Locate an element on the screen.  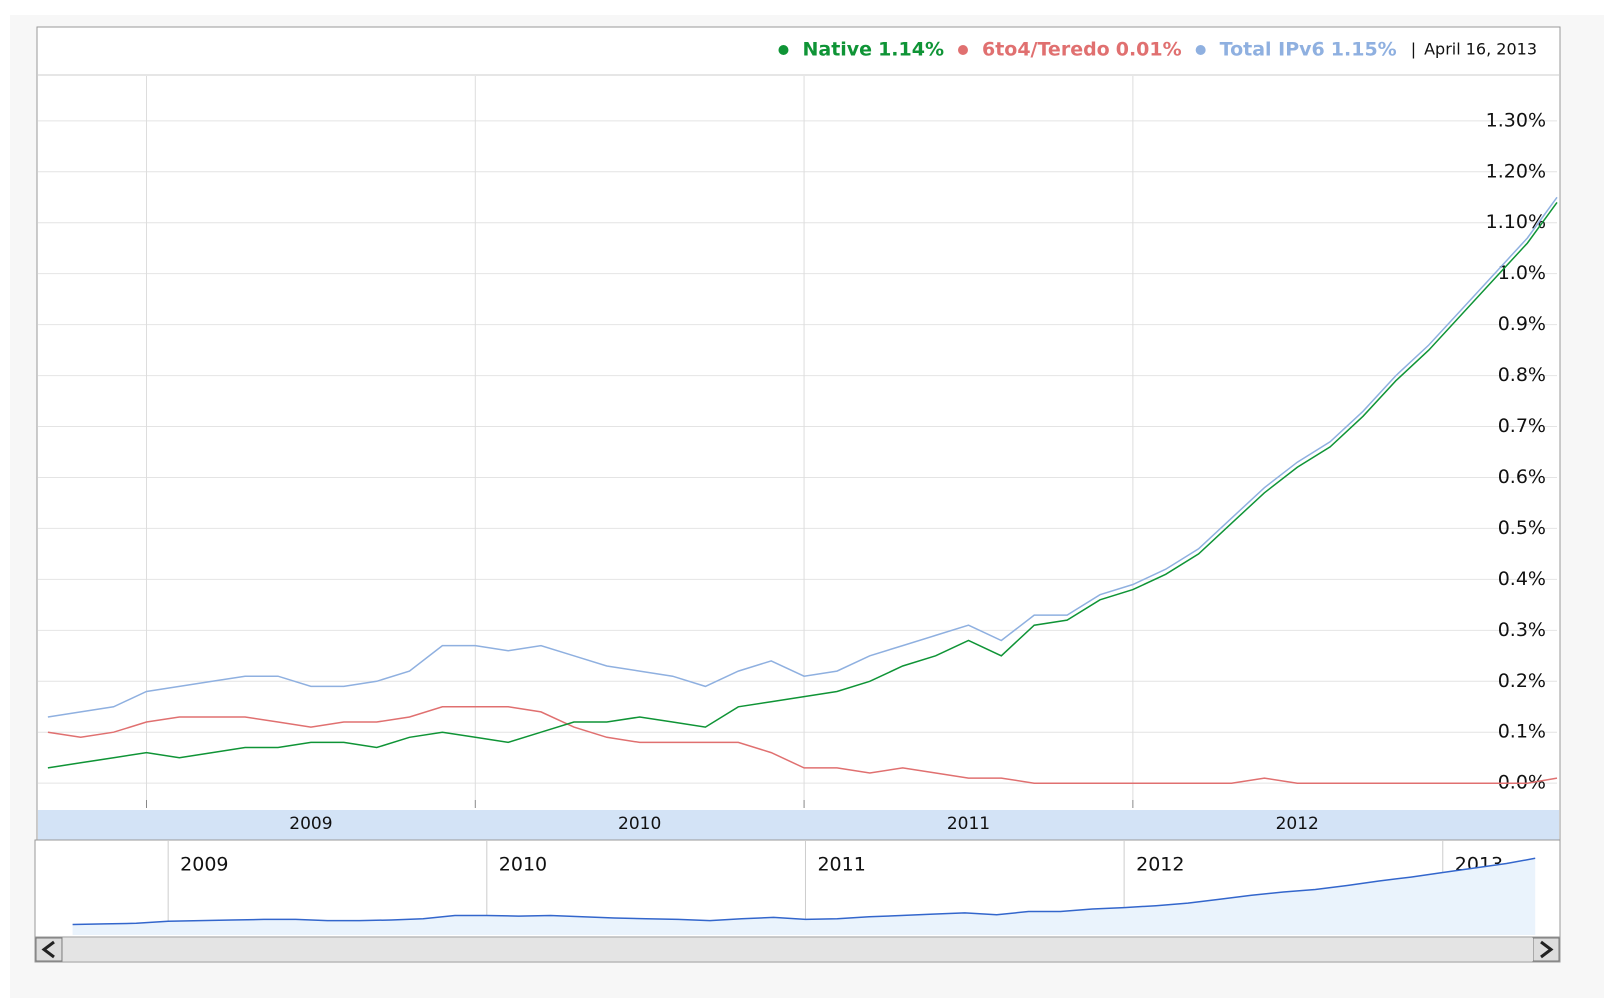
x-axis-band is located at coordinates (798, 825).